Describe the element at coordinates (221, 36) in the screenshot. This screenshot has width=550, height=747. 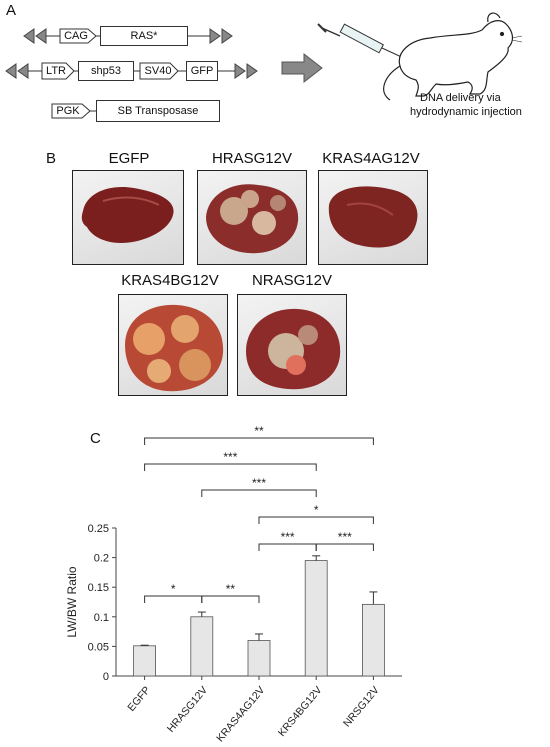
I see `construct1-right-itr` at that location.